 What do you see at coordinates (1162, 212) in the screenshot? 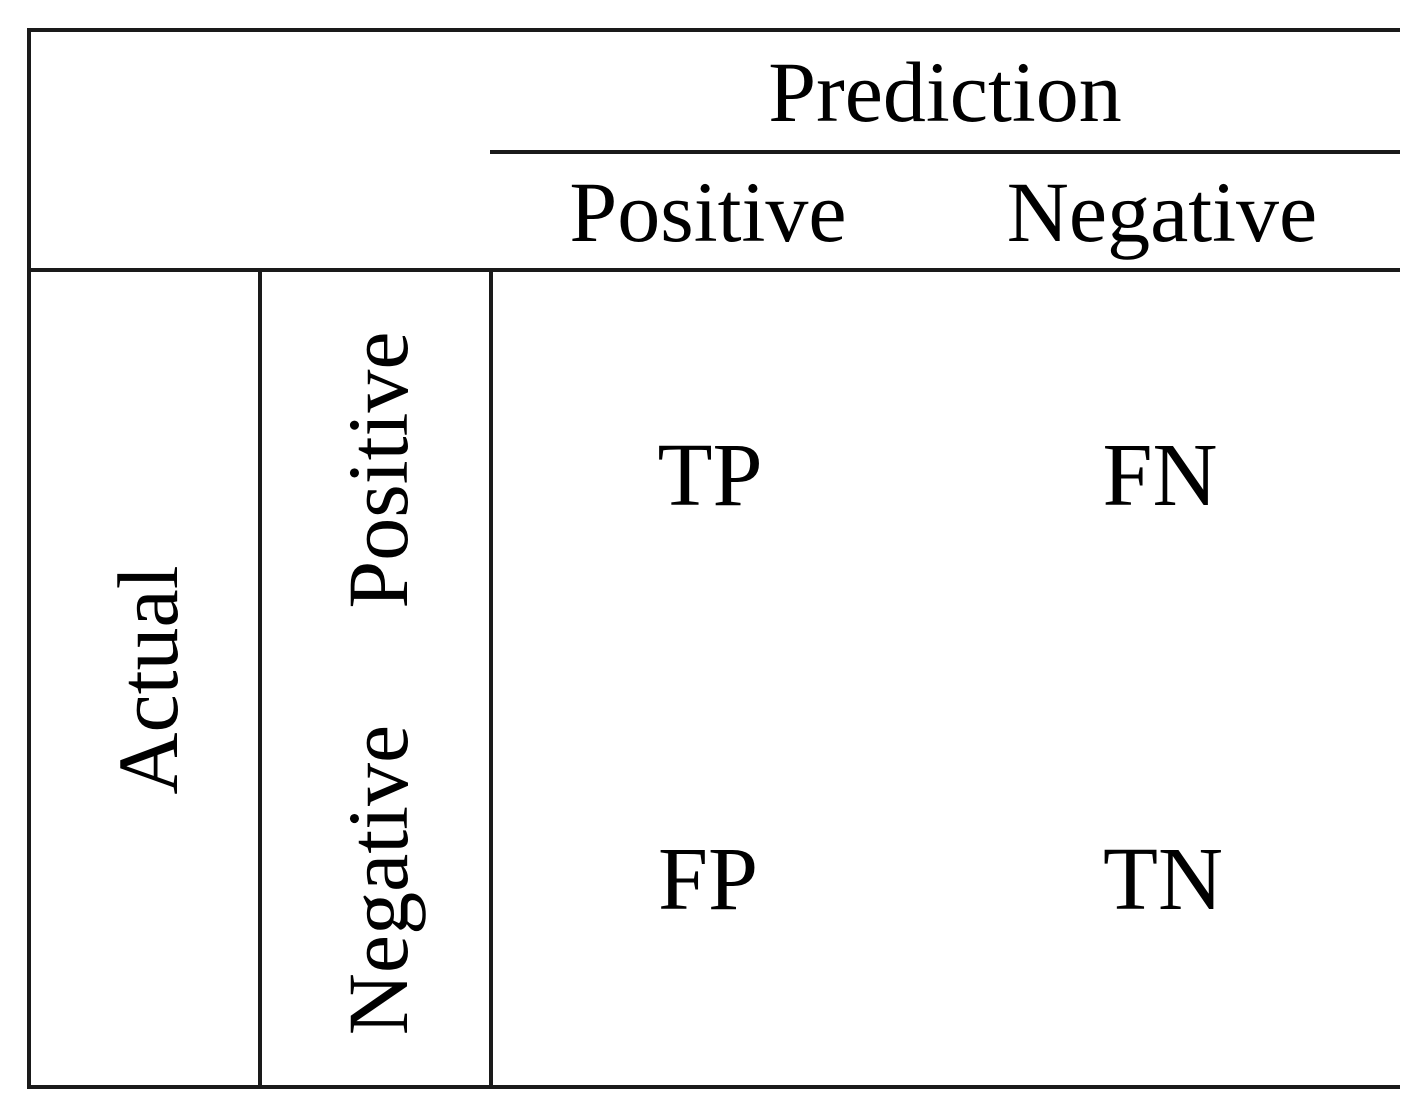
I see `predicted-negative-header: Negative` at bounding box center [1162, 212].